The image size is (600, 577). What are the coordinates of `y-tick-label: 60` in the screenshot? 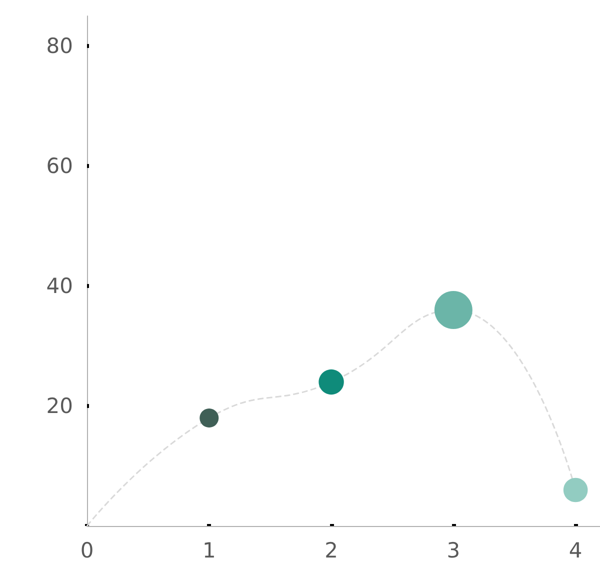 It's located at (59, 166).